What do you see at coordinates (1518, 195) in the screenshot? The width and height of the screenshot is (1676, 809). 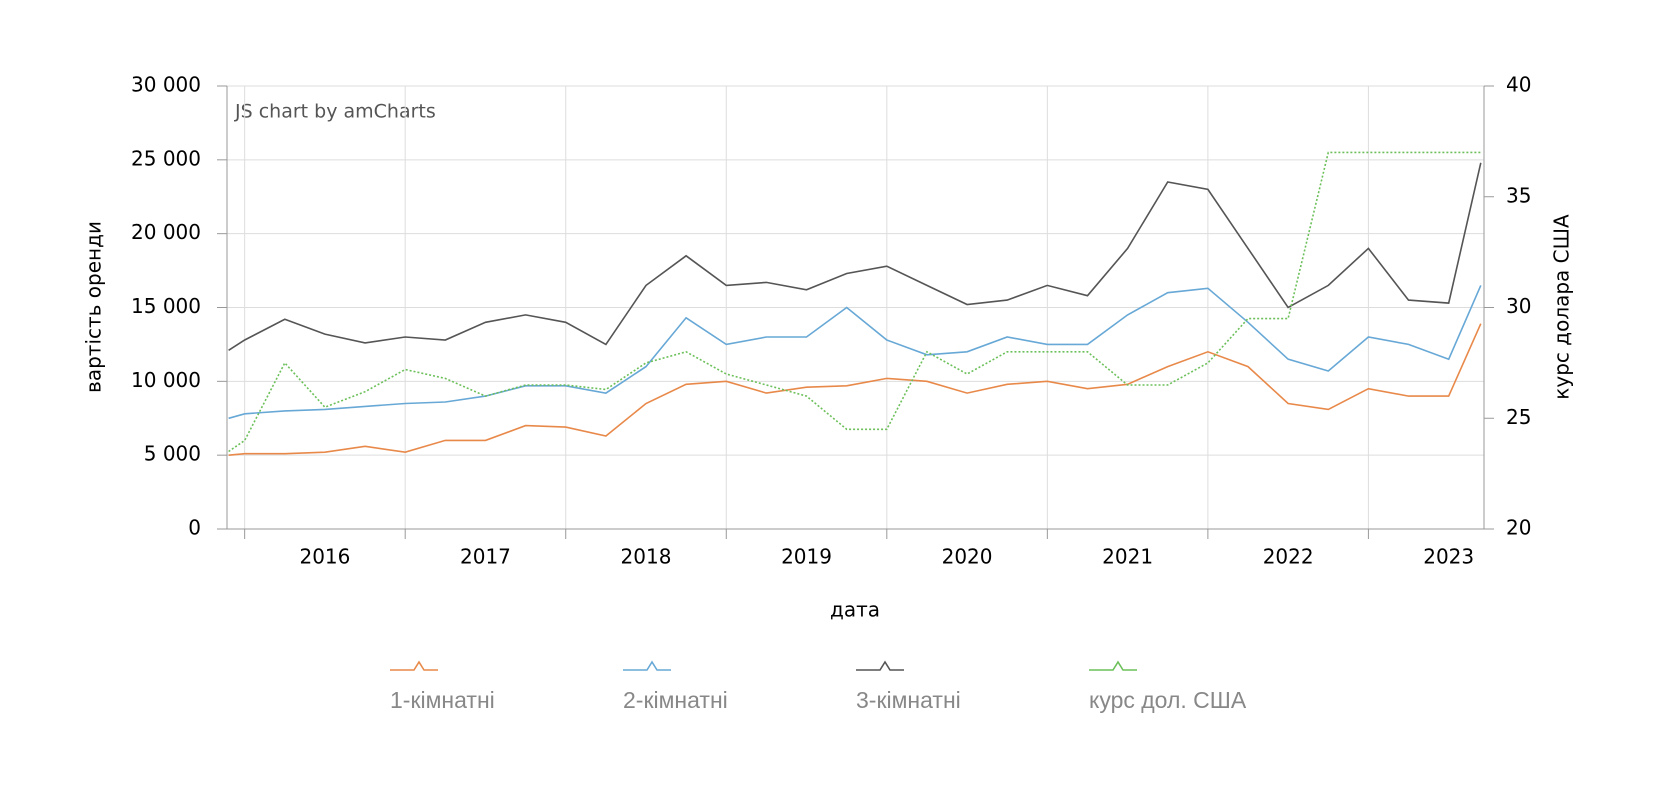 I see `y2-tick-label: 35` at bounding box center [1518, 195].